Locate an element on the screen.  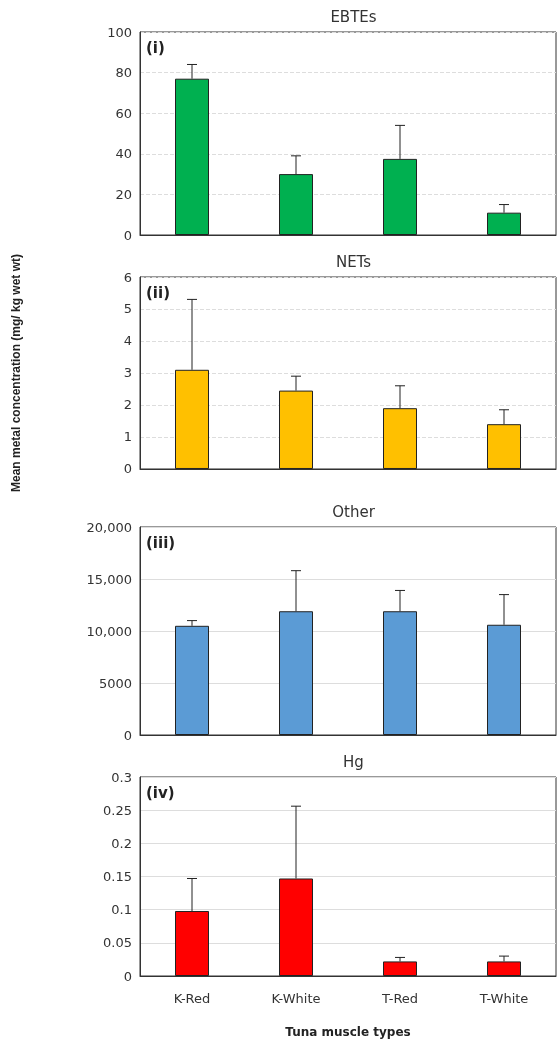
x-tick-label: K-Red is located at coordinates (192, 998).